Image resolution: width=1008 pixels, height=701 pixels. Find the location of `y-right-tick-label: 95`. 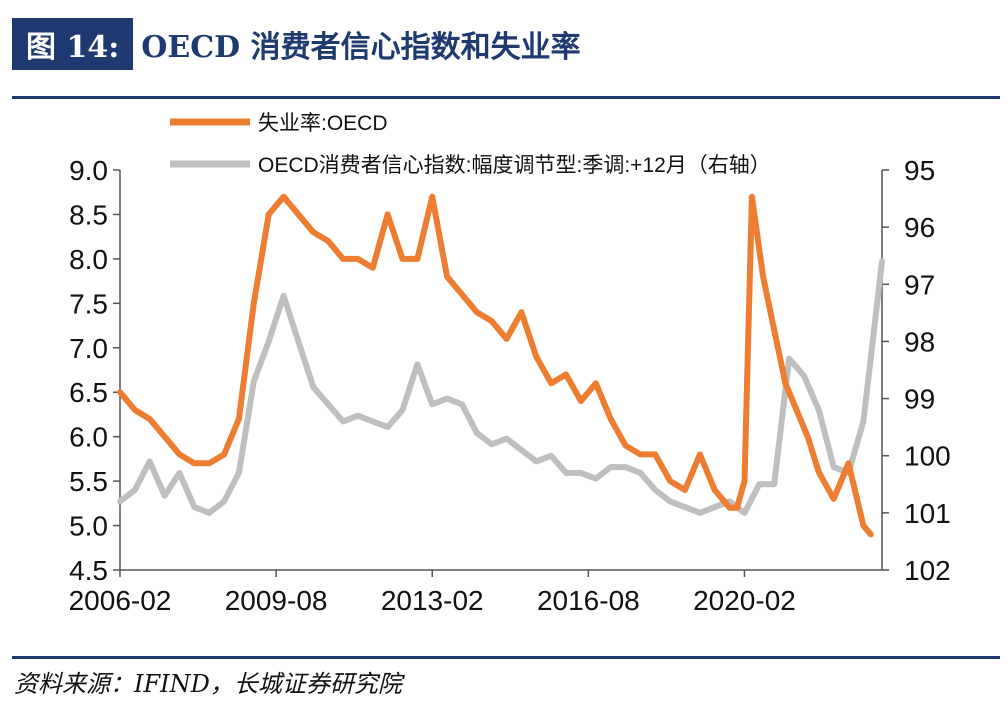

y-right-tick-label: 95 is located at coordinates (919, 170).